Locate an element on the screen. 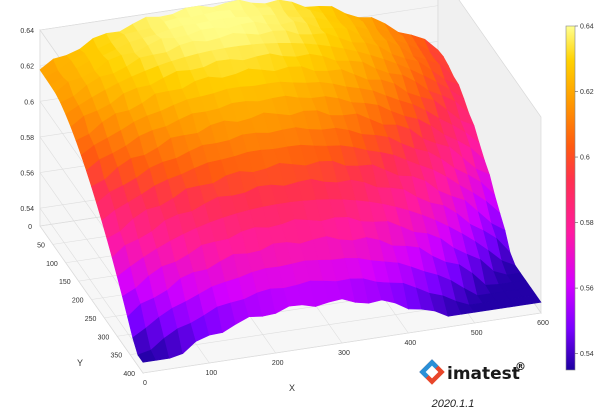 This screenshot has height=414, width=609. x-tick-label: 100 is located at coordinates (211, 373).